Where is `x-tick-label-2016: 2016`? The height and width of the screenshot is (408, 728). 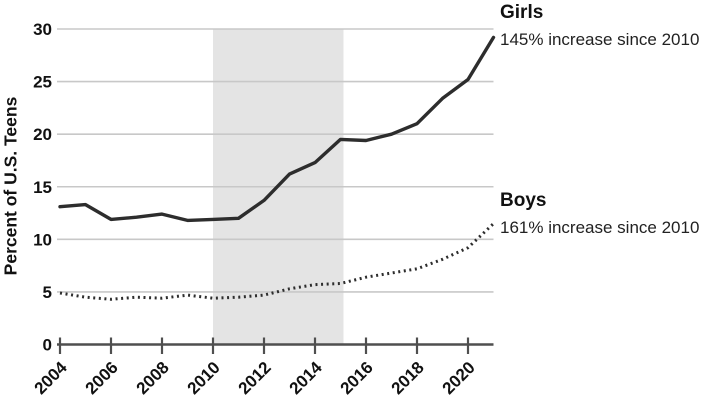 x-tick-label-2016: 2016 is located at coordinates (357, 378).